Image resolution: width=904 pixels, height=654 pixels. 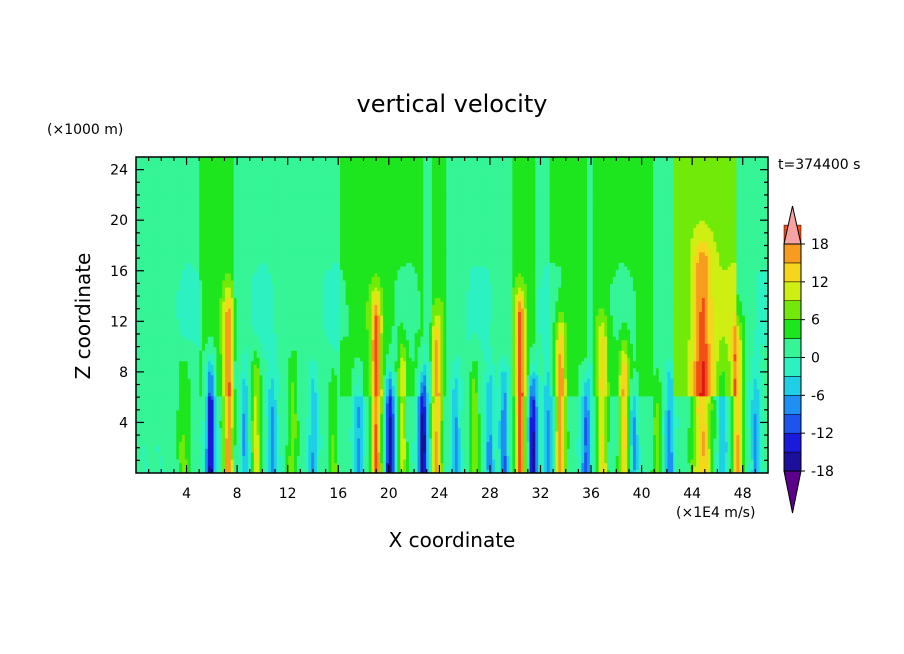 I want to click on colorbar-unit-label: (×1E4 m/s), so click(x=715, y=513).